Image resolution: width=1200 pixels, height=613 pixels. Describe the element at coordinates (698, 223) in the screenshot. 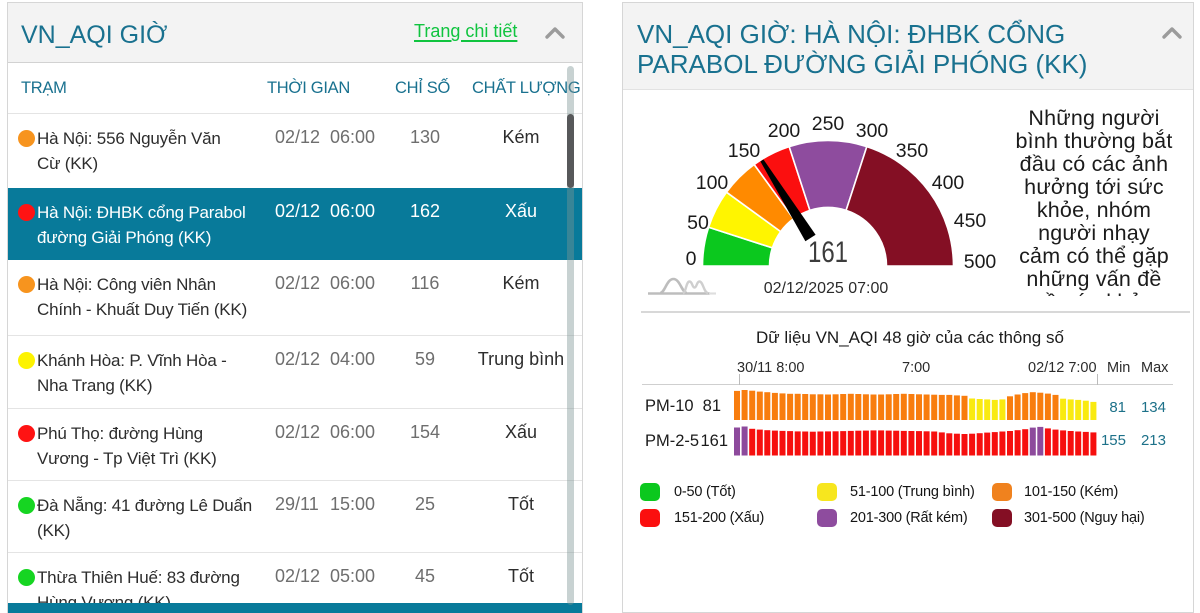

I see `svg-text: 50` at that location.